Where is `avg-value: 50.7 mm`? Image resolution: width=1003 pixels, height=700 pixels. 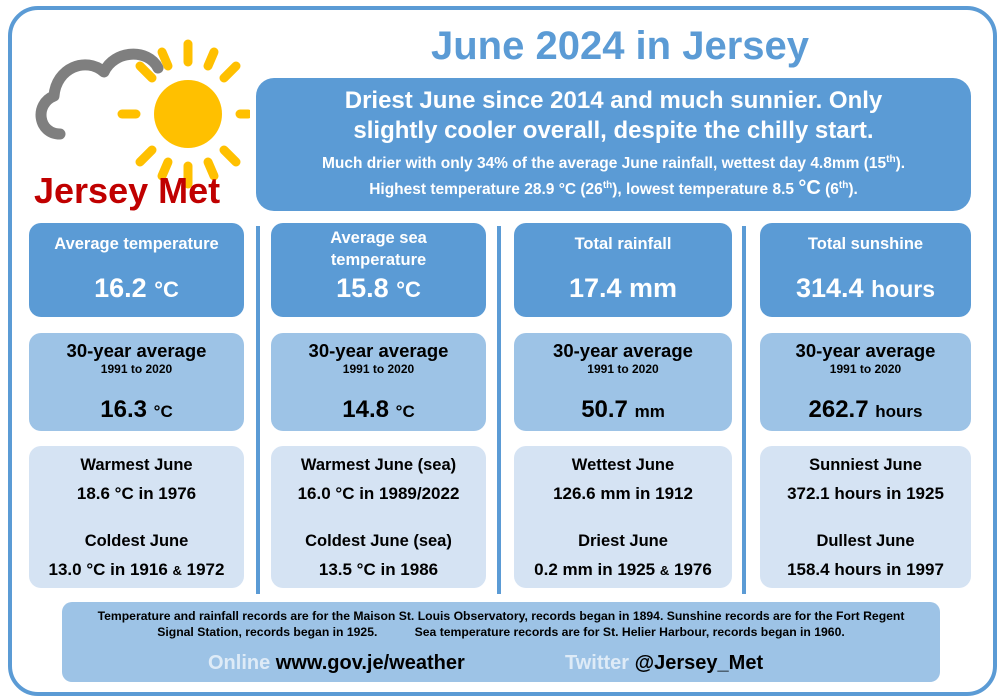
avg-value: 50.7 mm is located at coordinates (623, 409).